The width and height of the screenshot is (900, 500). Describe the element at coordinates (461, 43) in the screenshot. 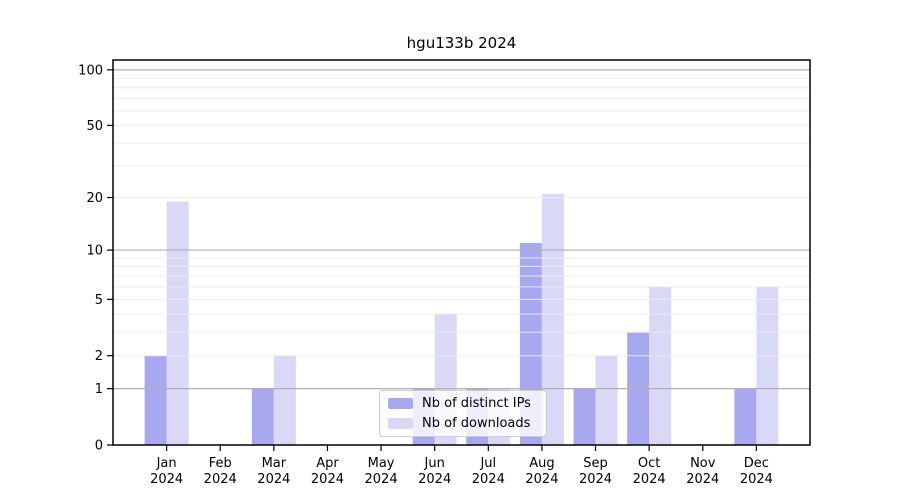

I see `chart-title: hgu133b 2024` at that location.